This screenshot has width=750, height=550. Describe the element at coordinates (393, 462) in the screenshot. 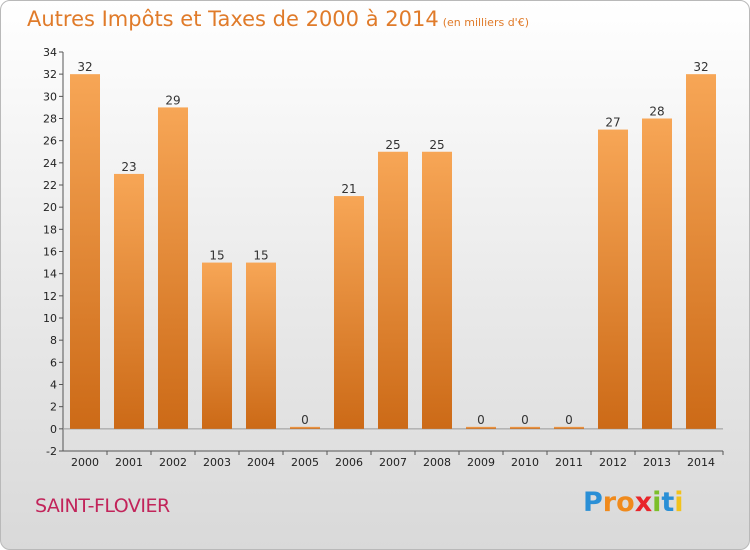

I see `x-tick-label: 2007` at that location.